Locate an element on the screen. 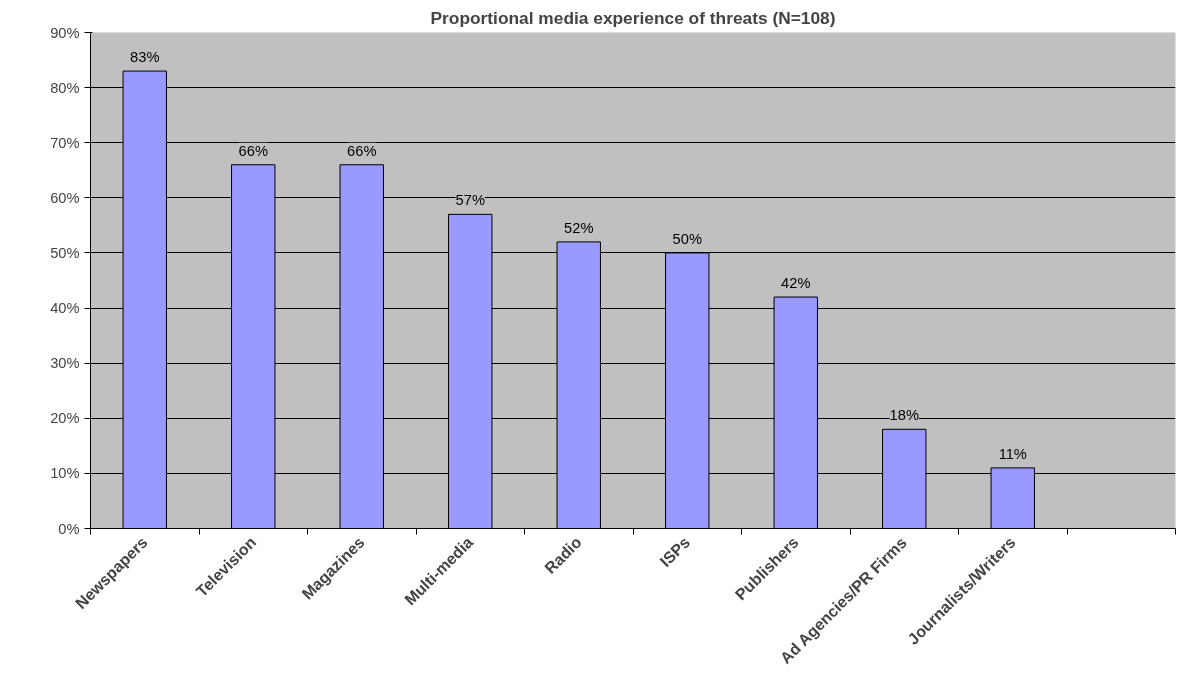  y-tick-label: 40% is located at coordinates (65, 308).